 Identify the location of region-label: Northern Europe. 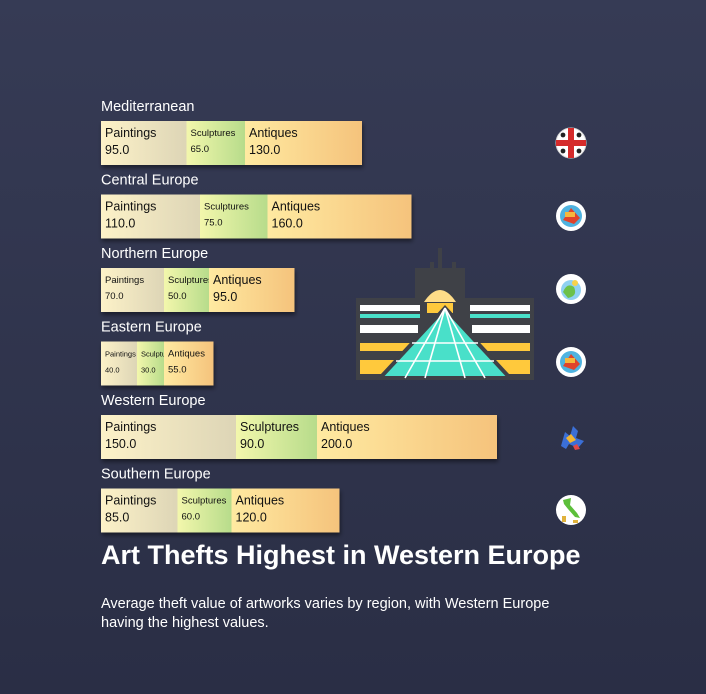
(154, 254).